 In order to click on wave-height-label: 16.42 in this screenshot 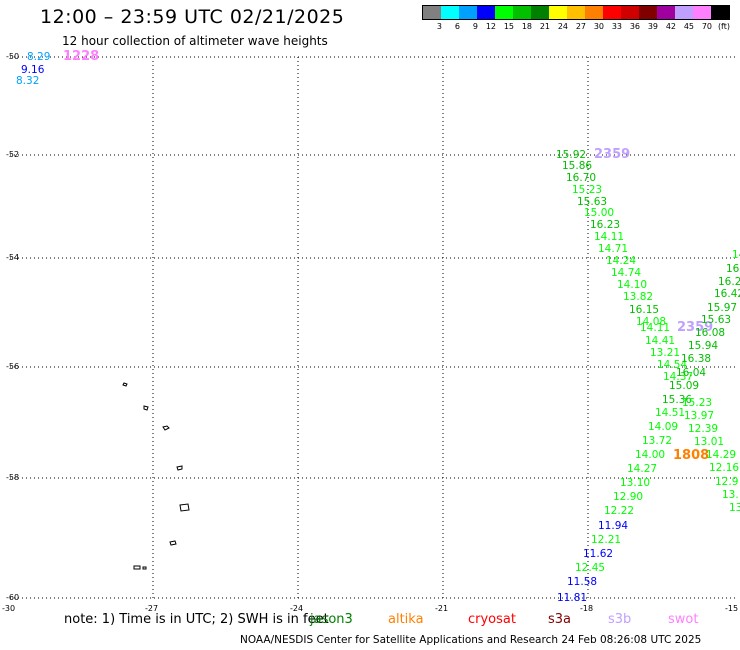, I will do `click(727, 294)`.